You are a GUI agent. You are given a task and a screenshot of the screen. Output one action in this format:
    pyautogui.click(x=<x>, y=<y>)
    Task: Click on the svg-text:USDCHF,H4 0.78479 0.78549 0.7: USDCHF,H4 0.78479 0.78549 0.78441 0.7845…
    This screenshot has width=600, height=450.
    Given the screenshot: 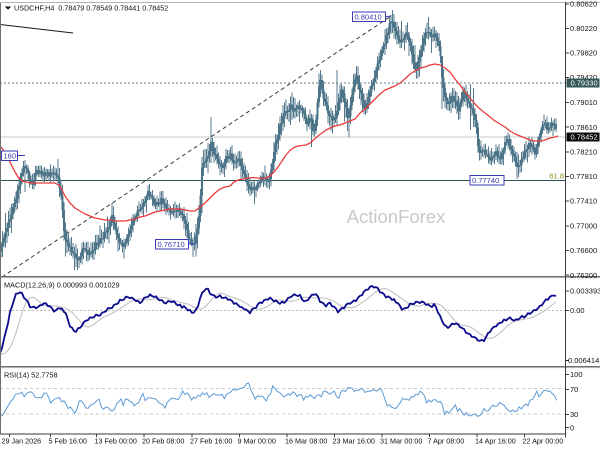 What is the action you would take?
    pyautogui.click(x=91, y=8)
    